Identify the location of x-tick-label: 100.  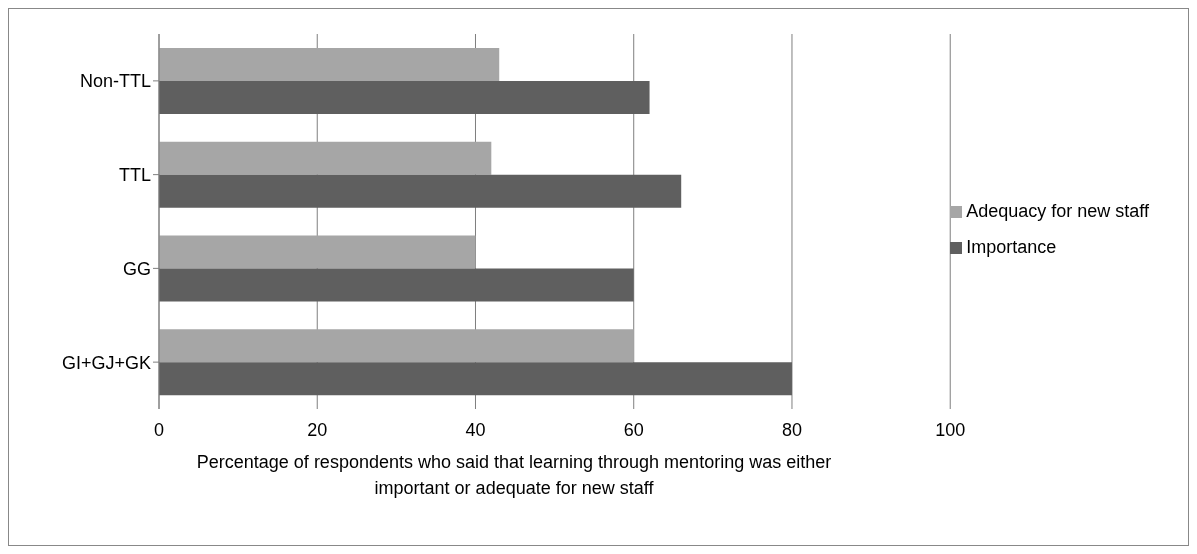
(950, 429).